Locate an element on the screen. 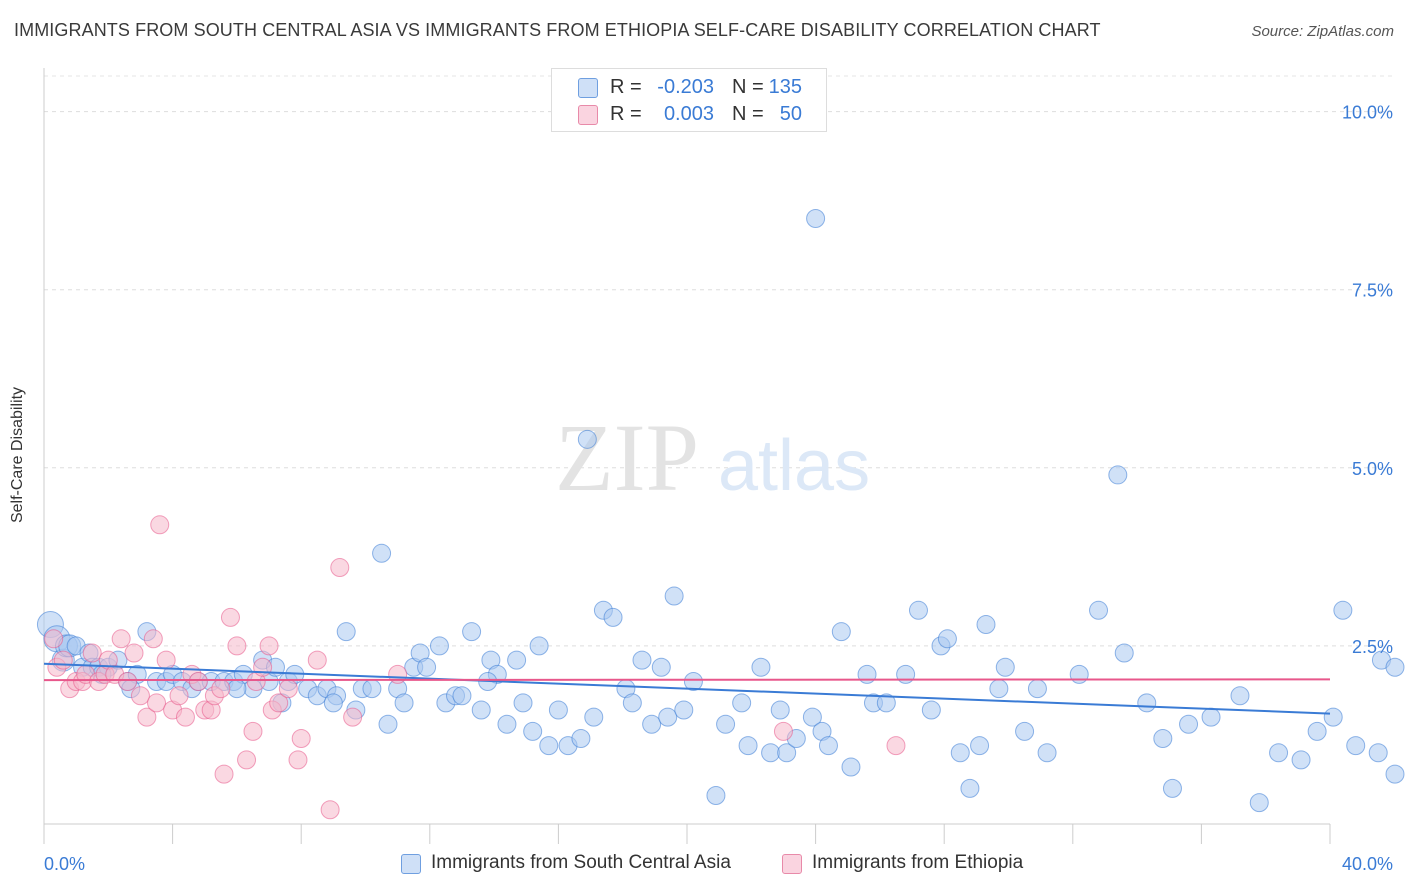 The width and height of the screenshot is (1406, 892). source-credit: Source: ZipAtlas.com is located at coordinates (1322, 31).